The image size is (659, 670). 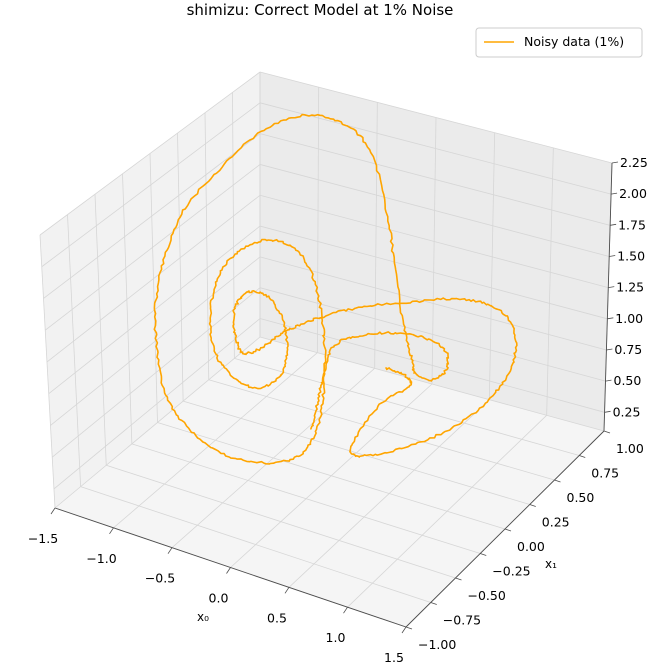 What do you see at coordinates (511, 571) in the screenshot?
I see `y-tick-label: −0.25` at bounding box center [511, 571].